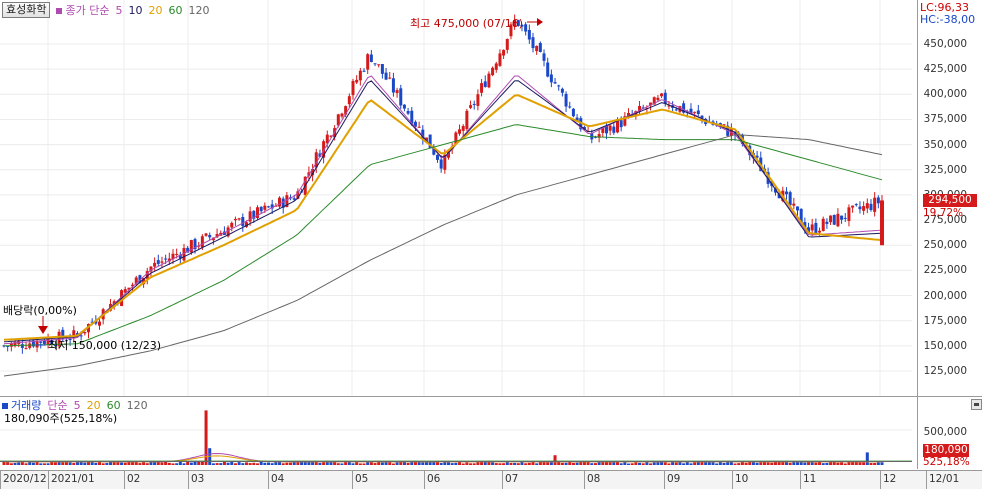 The height and width of the screenshot is (489, 982). Describe the element at coordinates (5, 406) in the screenshot. I see `legend-square-icon` at that location.